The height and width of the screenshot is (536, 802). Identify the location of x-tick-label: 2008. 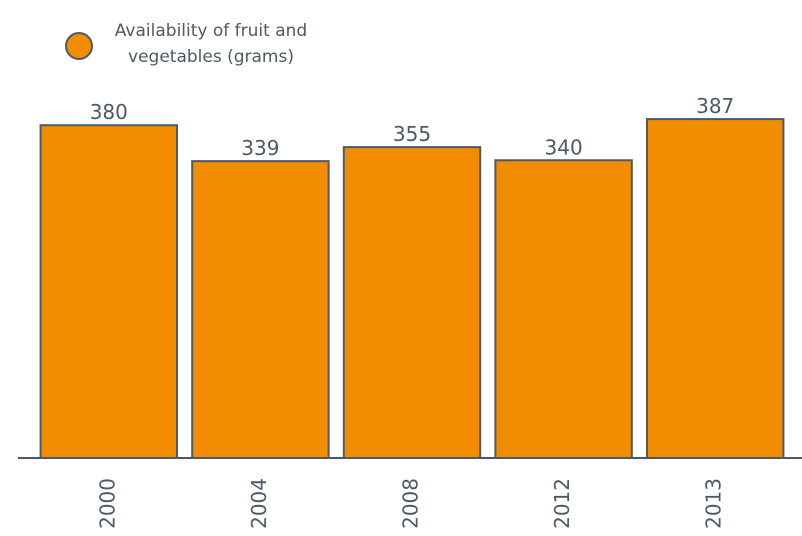
(411, 503).